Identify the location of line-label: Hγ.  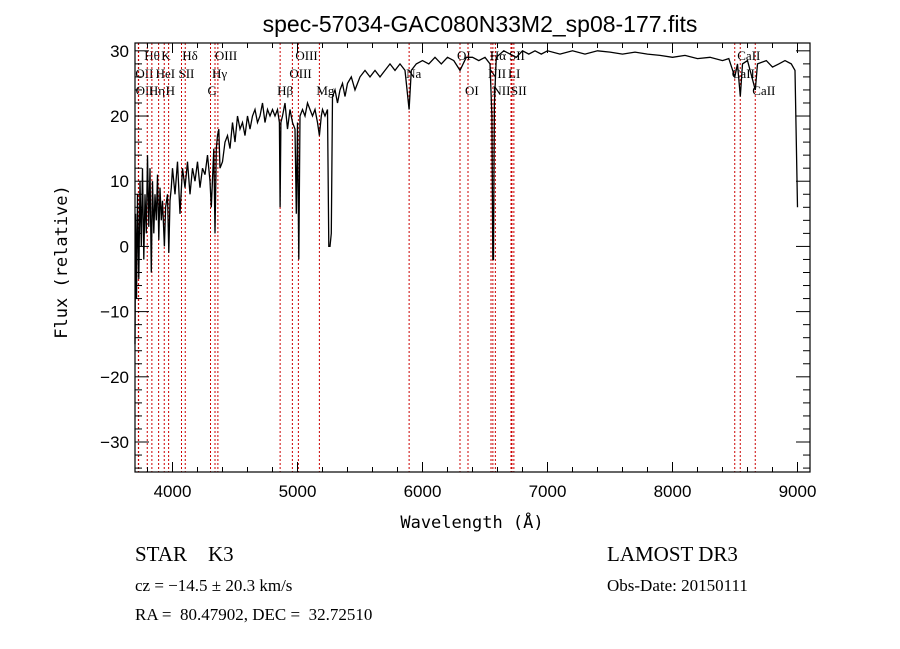
(219, 73).